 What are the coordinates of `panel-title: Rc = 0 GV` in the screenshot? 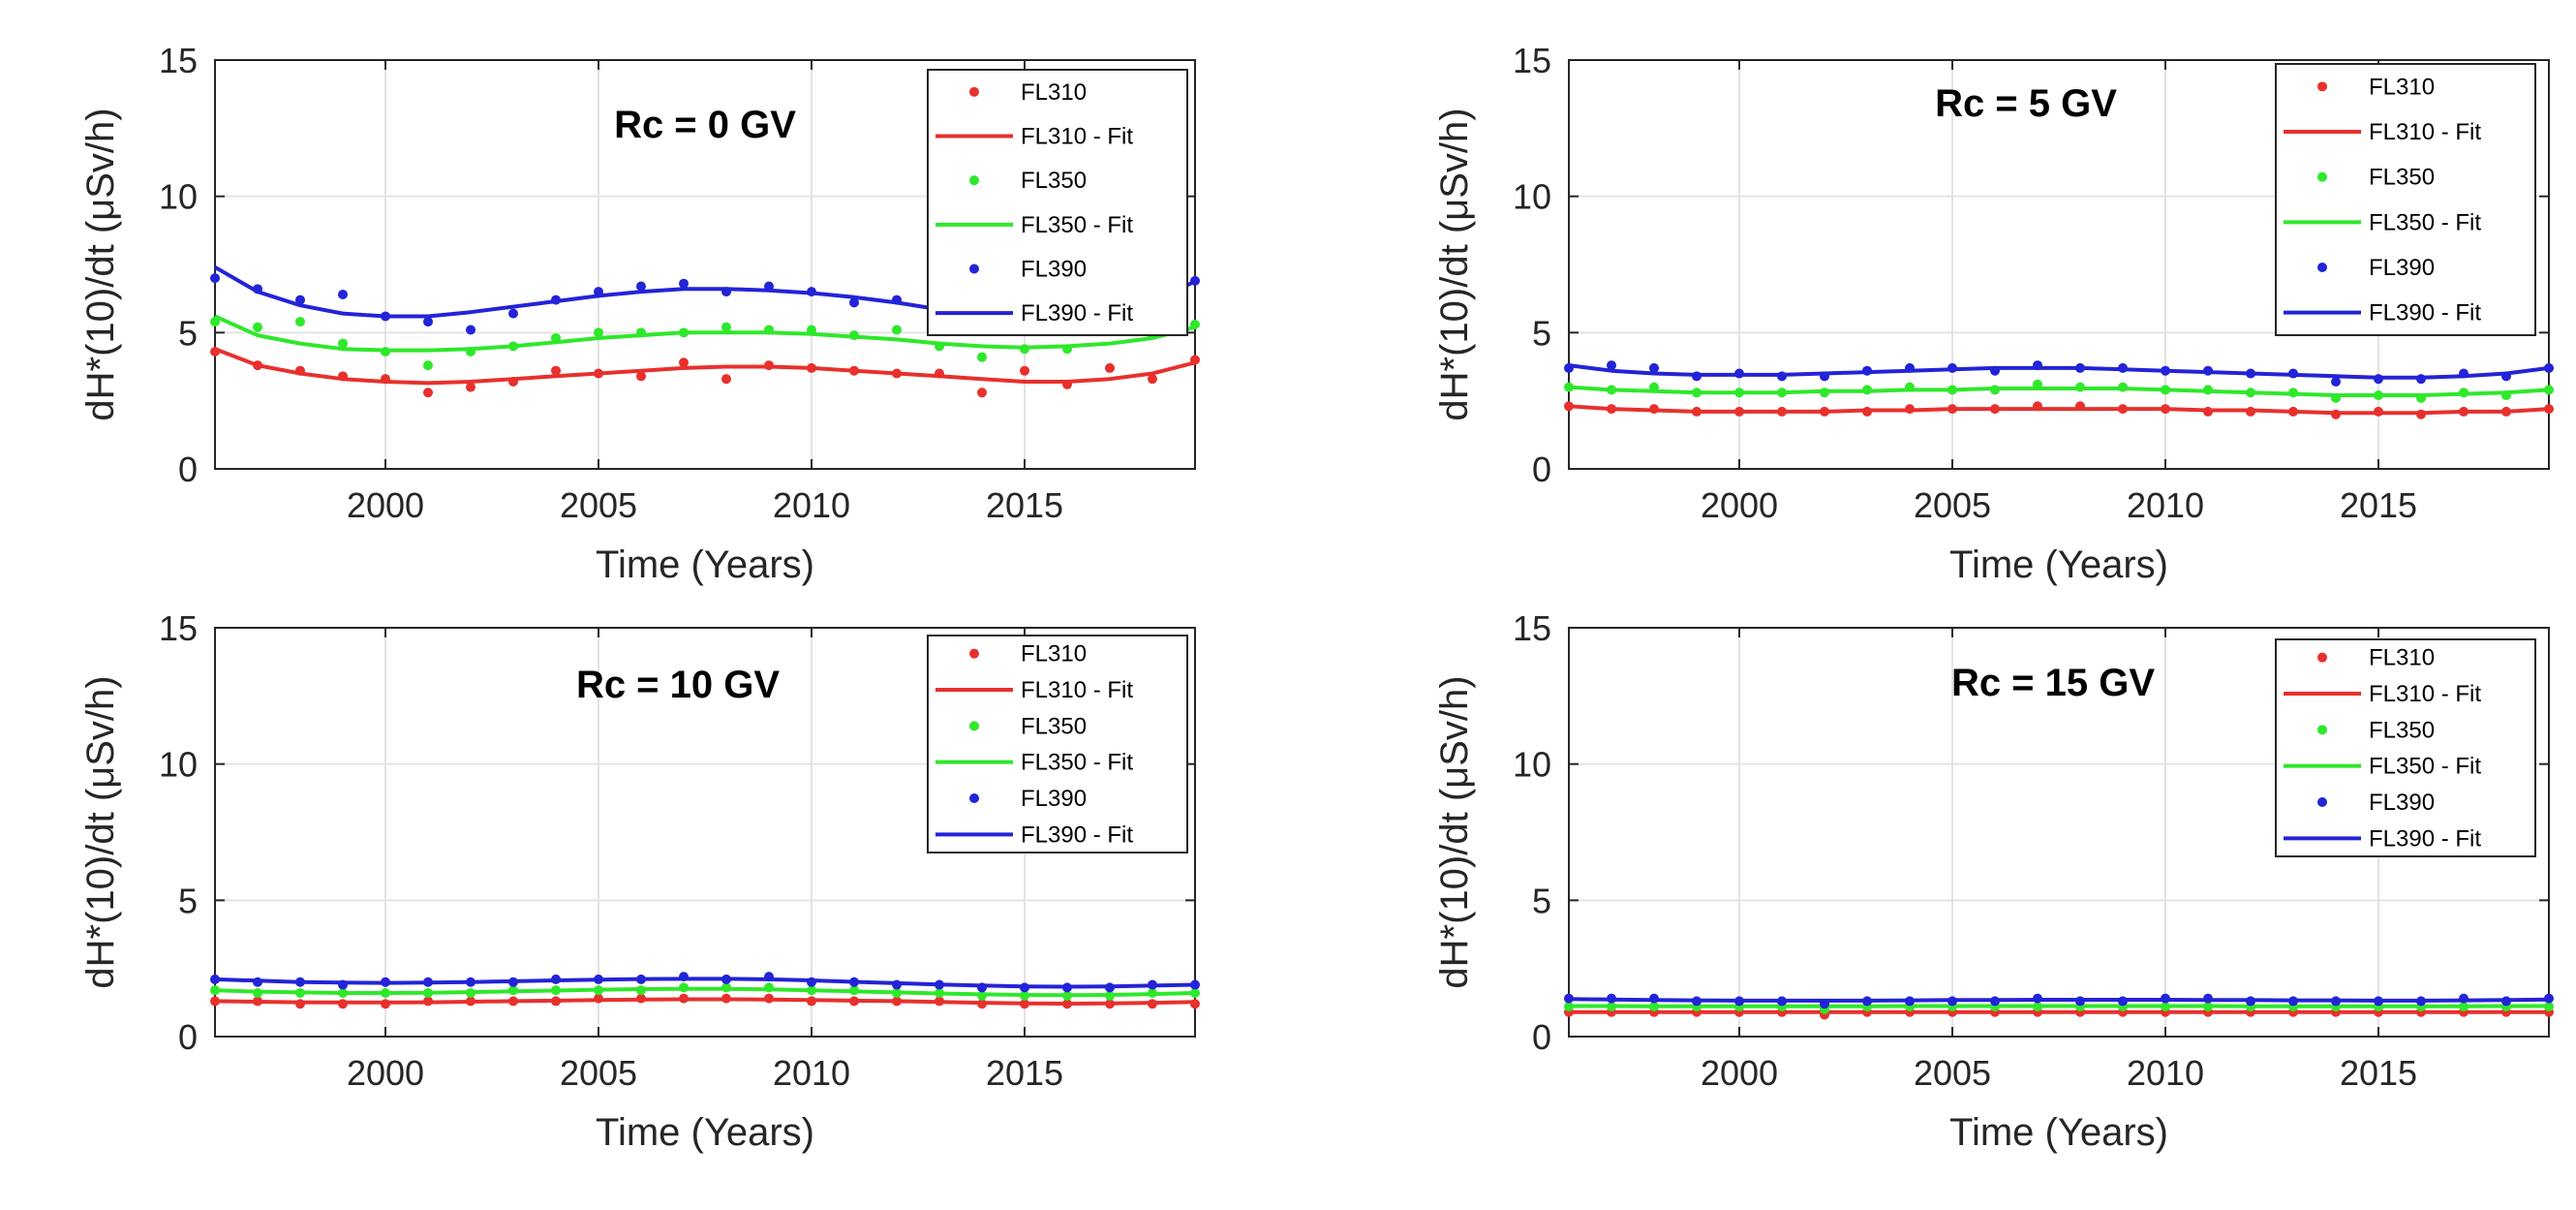 It's located at (705, 125).